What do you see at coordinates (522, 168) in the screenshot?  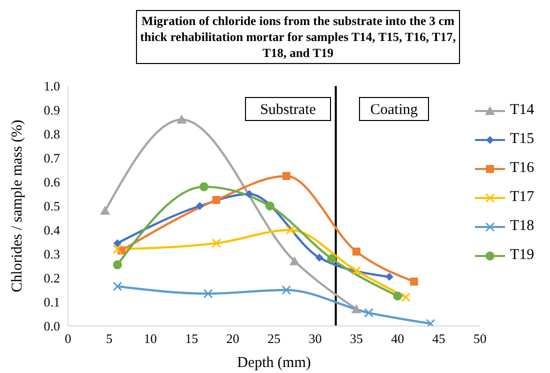 I see `legend-label: T16` at bounding box center [522, 168].